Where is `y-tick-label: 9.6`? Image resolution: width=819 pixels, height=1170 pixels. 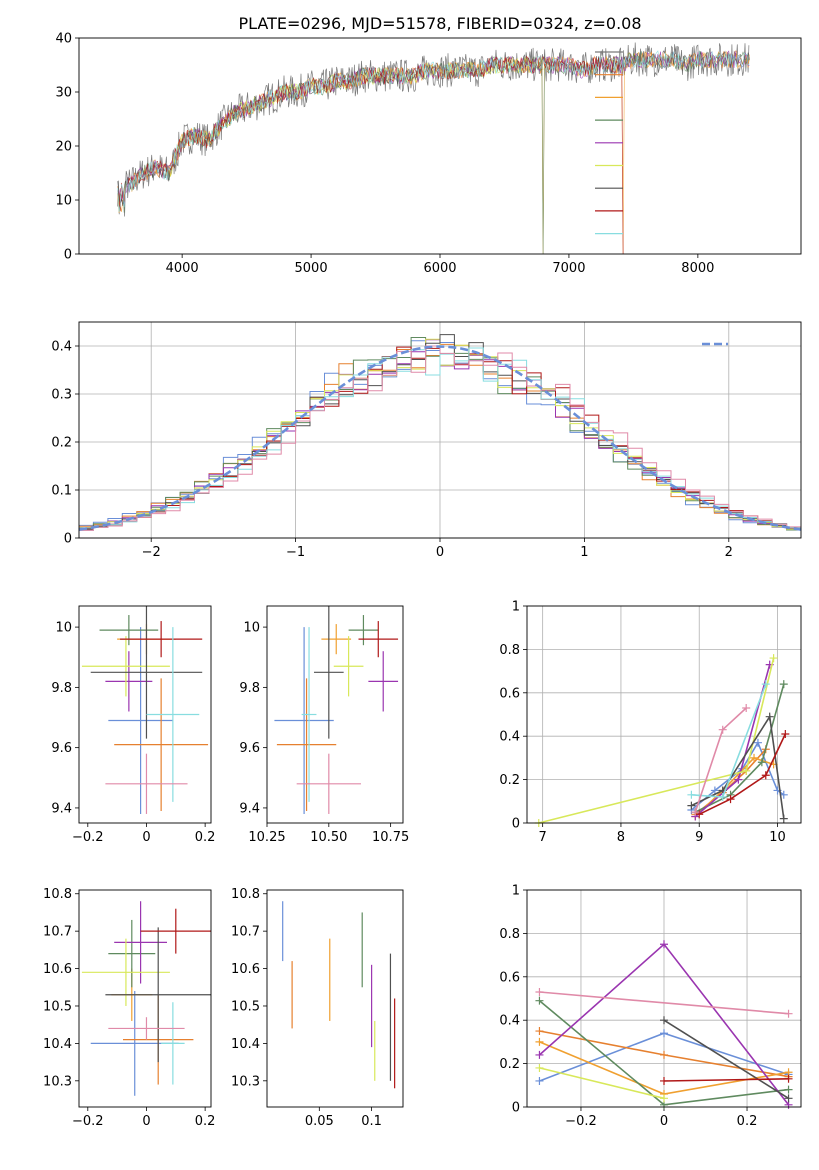
y-tick-label: 9.6 is located at coordinates (61, 748).